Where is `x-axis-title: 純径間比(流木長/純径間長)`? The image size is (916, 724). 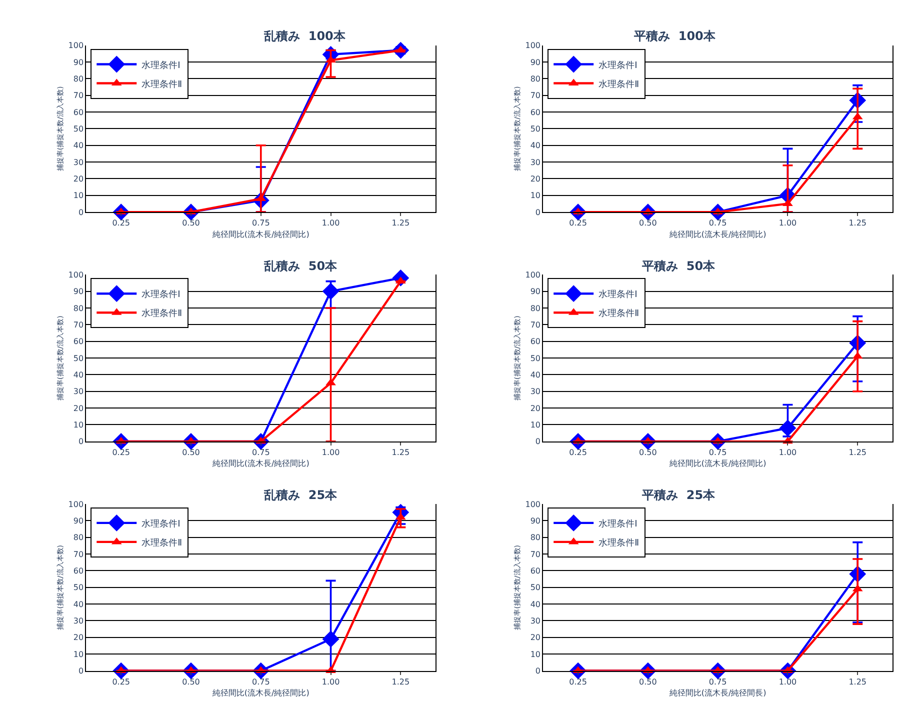
x-axis-title: 純径間比(流木長/純径間長) is located at coordinates (717, 693).